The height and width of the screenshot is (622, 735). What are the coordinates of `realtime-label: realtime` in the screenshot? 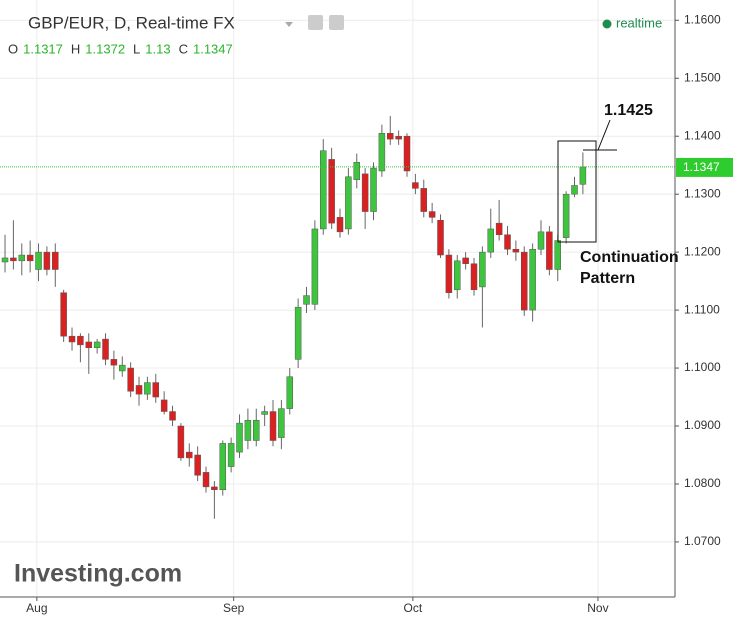 It's located at (639, 22).